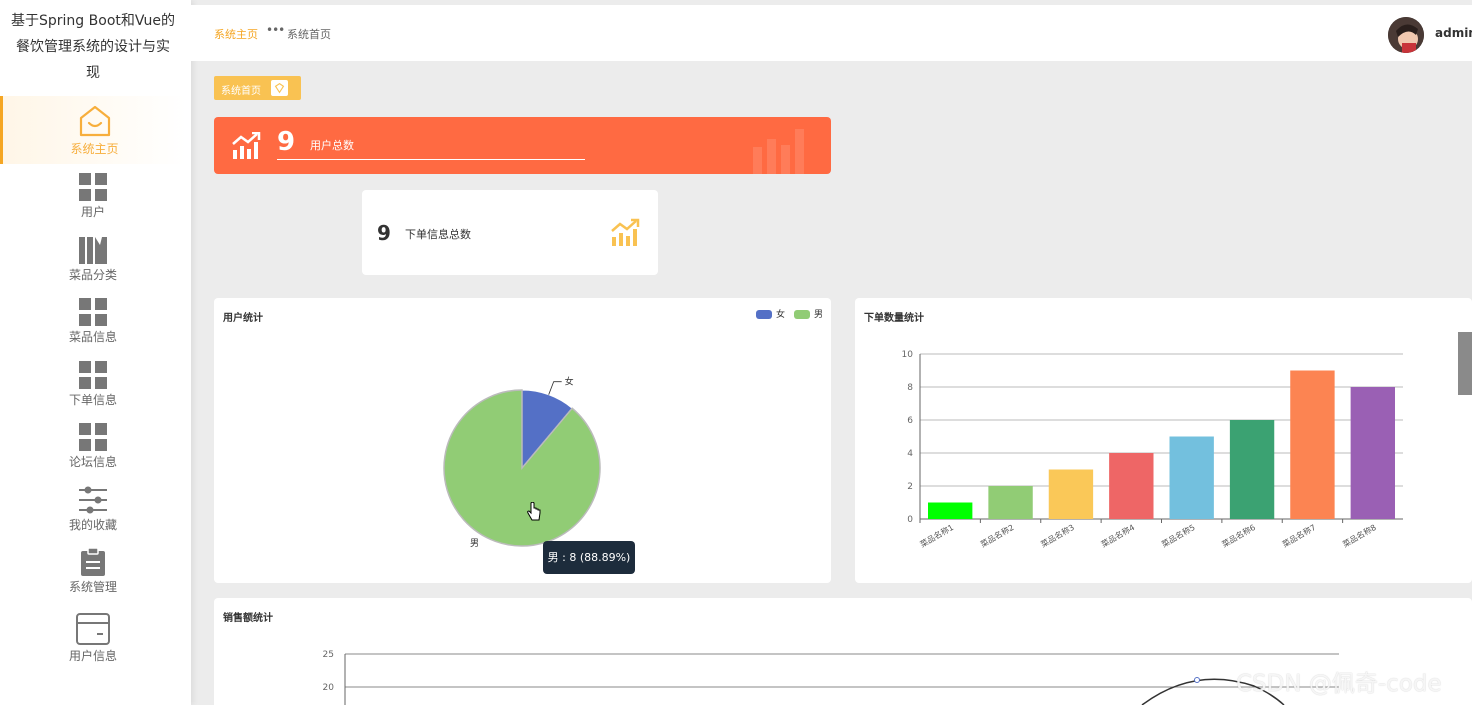 The height and width of the screenshot is (705, 1472). I want to click on home-icon, so click(94, 121).